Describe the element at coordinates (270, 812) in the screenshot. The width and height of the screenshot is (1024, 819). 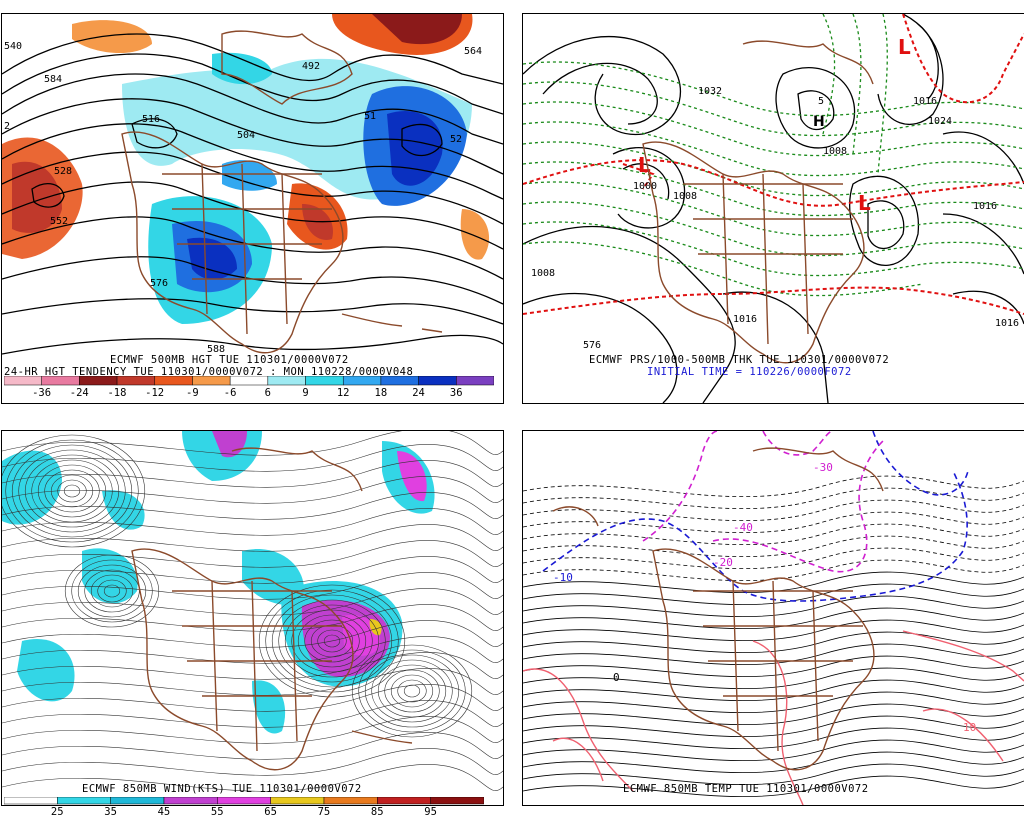
I see `legend-tick-label: 65` at that location.